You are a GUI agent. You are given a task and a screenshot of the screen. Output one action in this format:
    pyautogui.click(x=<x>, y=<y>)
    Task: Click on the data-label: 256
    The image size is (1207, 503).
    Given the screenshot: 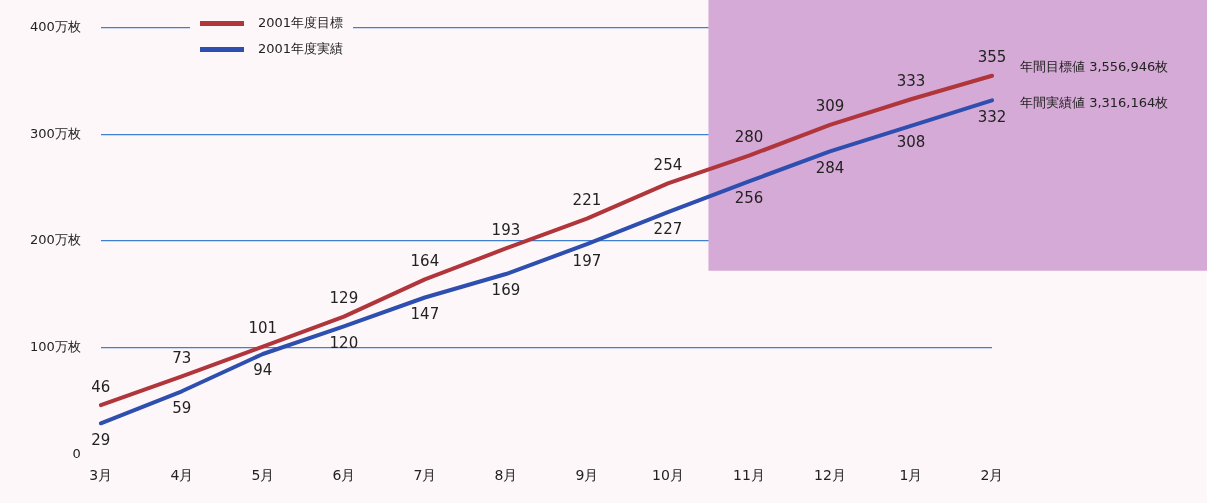 What is the action you would take?
    pyautogui.click(x=749, y=197)
    